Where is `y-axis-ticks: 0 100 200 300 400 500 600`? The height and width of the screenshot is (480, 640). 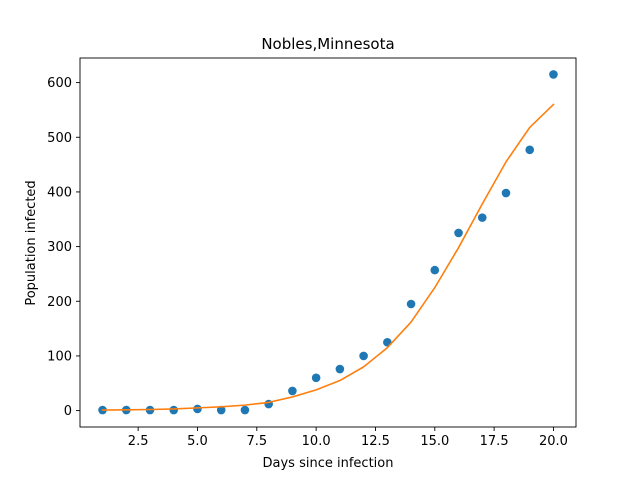 y-axis-ticks: 0 100 200 300 400 500 600 is located at coordinates (63, 247).